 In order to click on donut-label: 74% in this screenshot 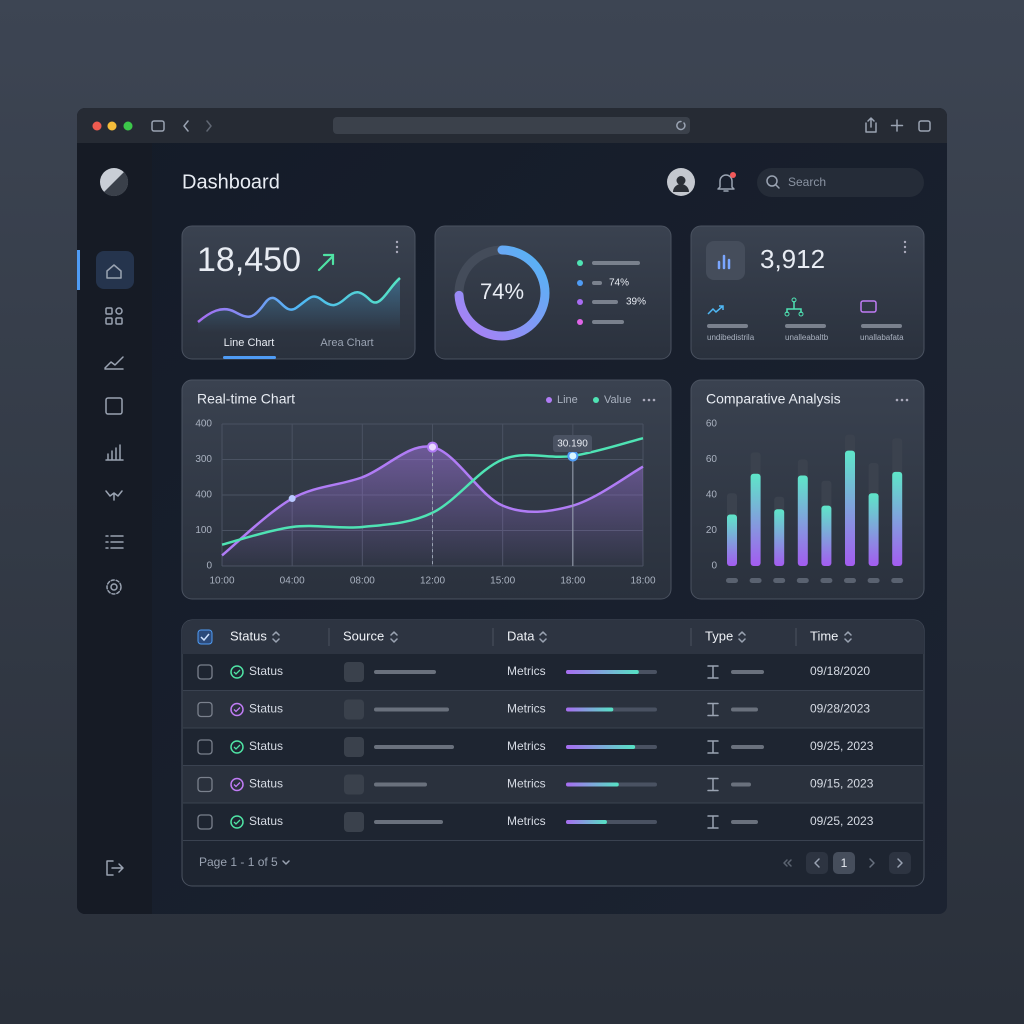, I will do `click(502, 291)`.